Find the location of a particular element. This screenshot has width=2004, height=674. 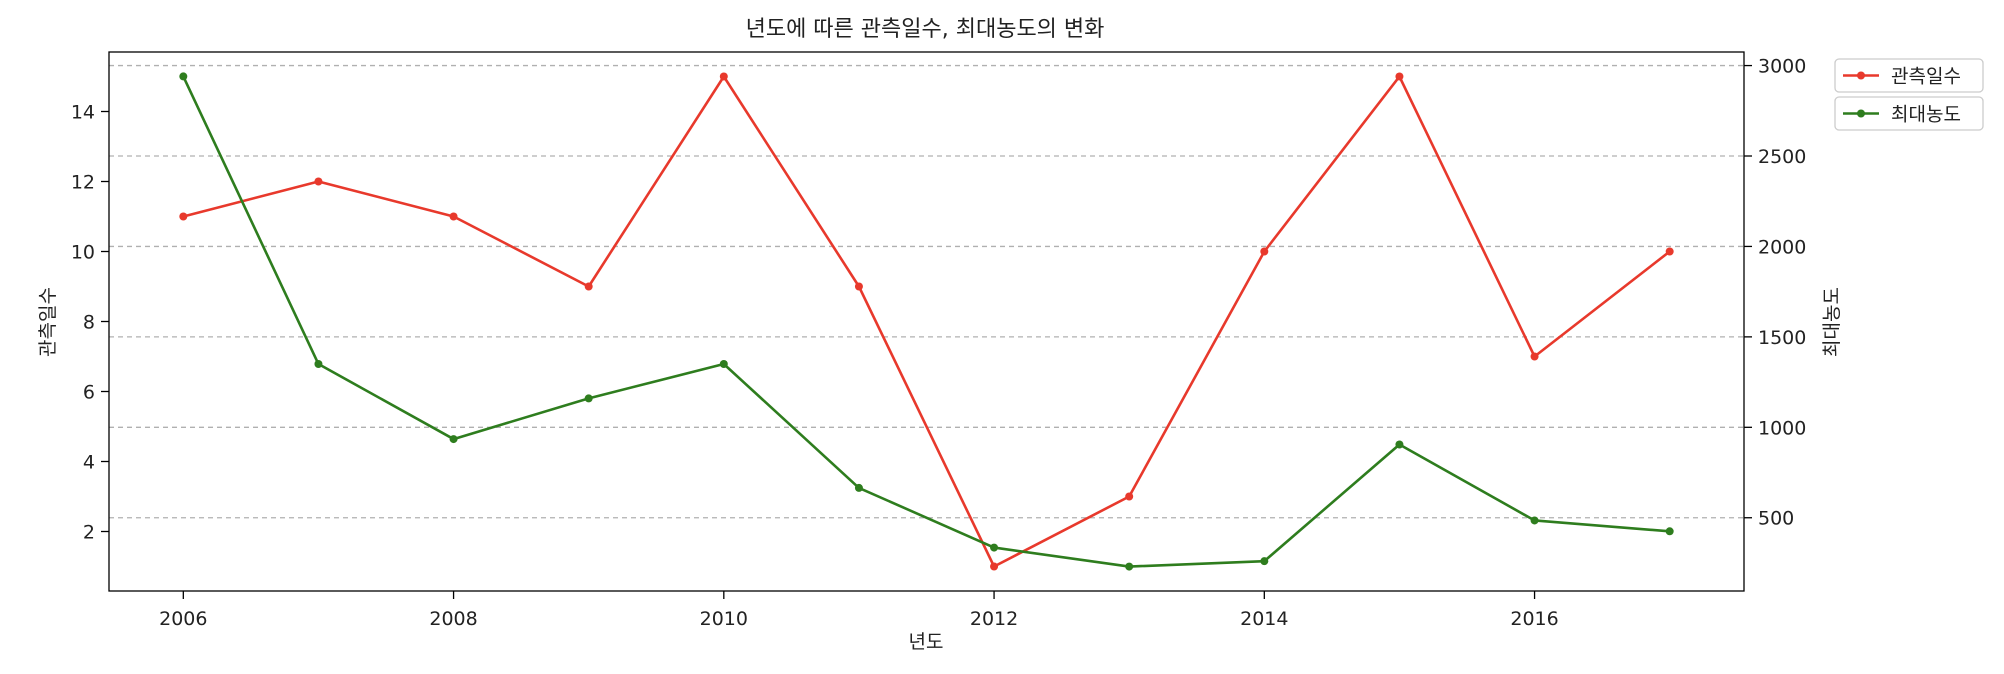

x-axis-title: 년도 is located at coordinates (926, 642).